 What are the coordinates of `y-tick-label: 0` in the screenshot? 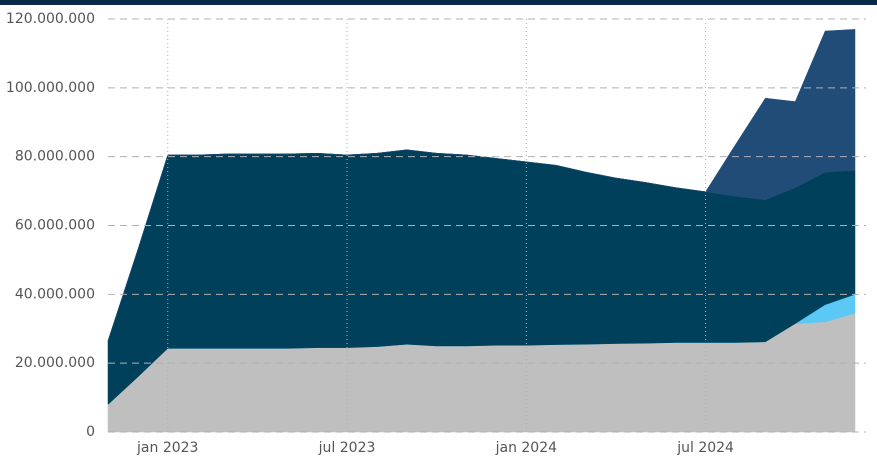 It's located at (90, 432).